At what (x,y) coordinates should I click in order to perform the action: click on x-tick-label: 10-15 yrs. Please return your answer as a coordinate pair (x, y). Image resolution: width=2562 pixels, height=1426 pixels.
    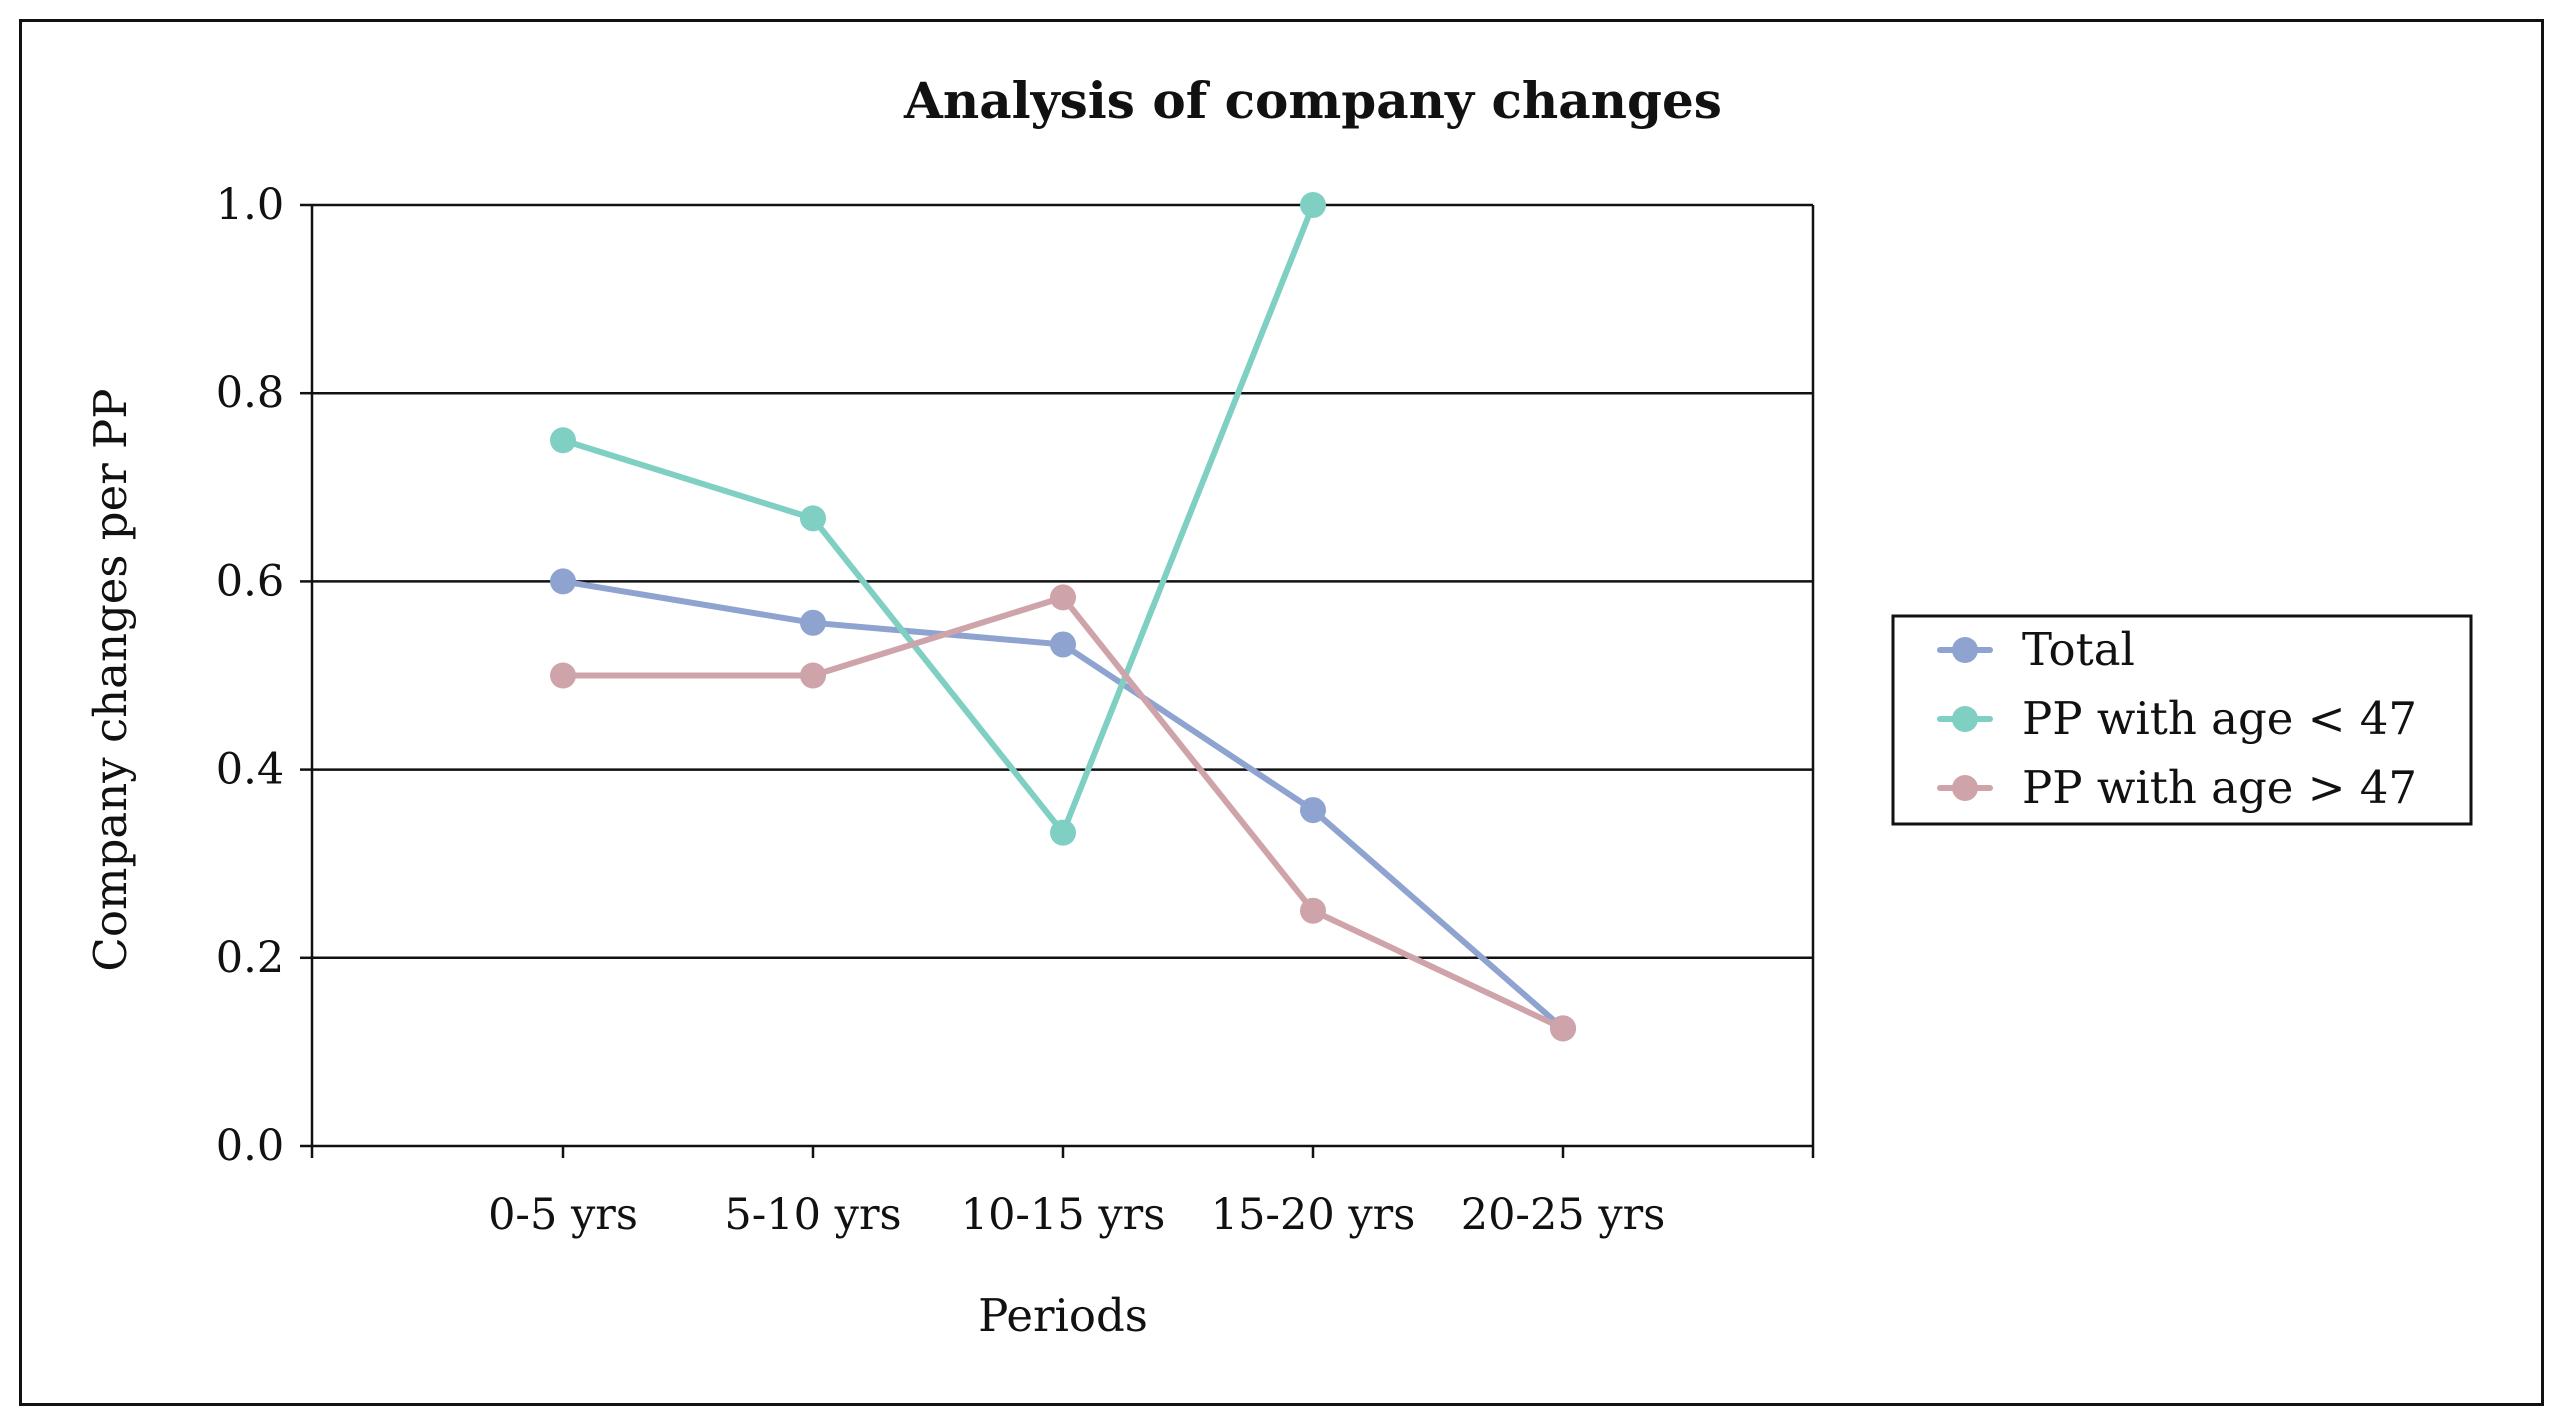
    Looking at the image, I should click on (1063, 1215).